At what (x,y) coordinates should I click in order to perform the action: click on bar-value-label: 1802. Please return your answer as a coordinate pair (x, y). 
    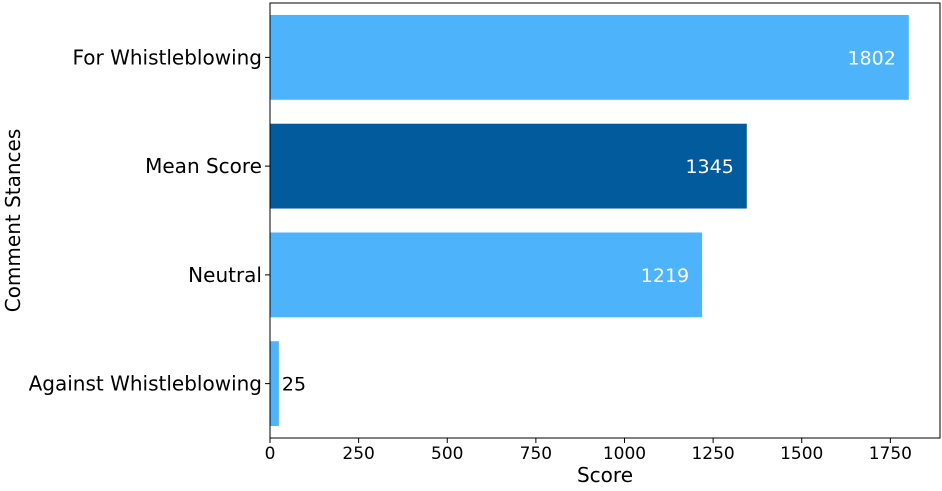
    Looking at the image, I should click on (871, 58).